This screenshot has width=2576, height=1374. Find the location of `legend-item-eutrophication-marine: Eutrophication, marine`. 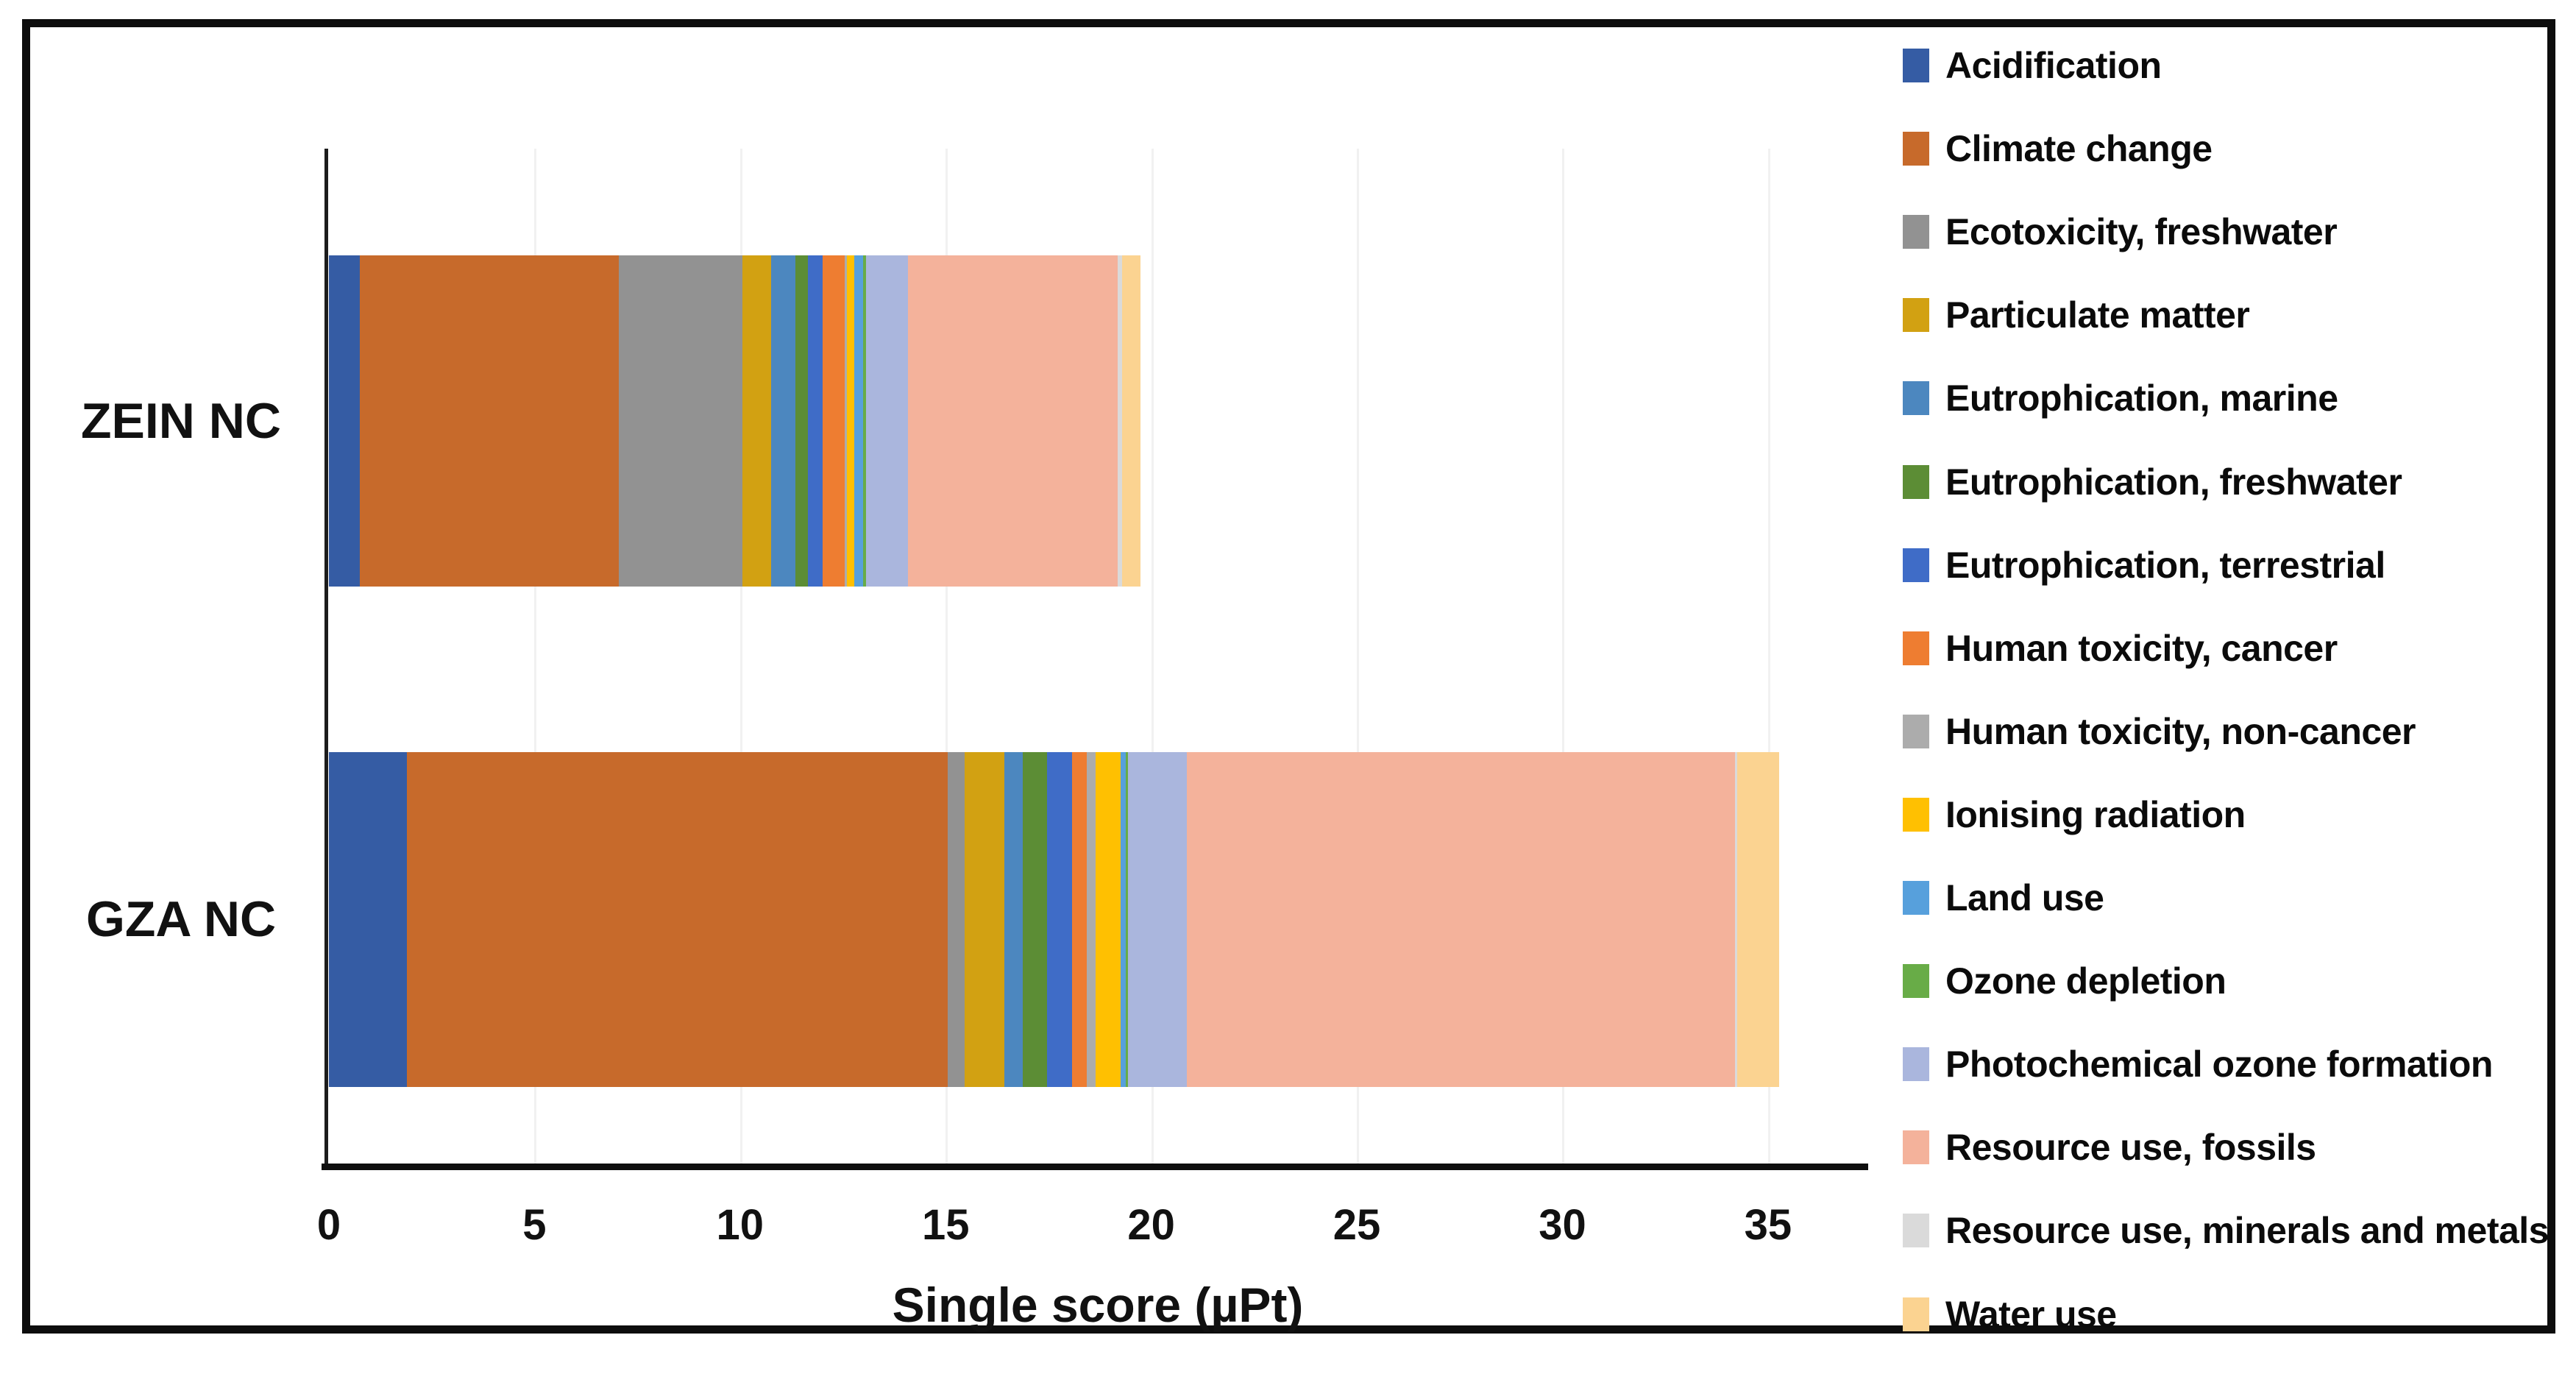

legend-item-eutrophication-marine: Eutrophication, marine is located at coordinates (2120, 398).